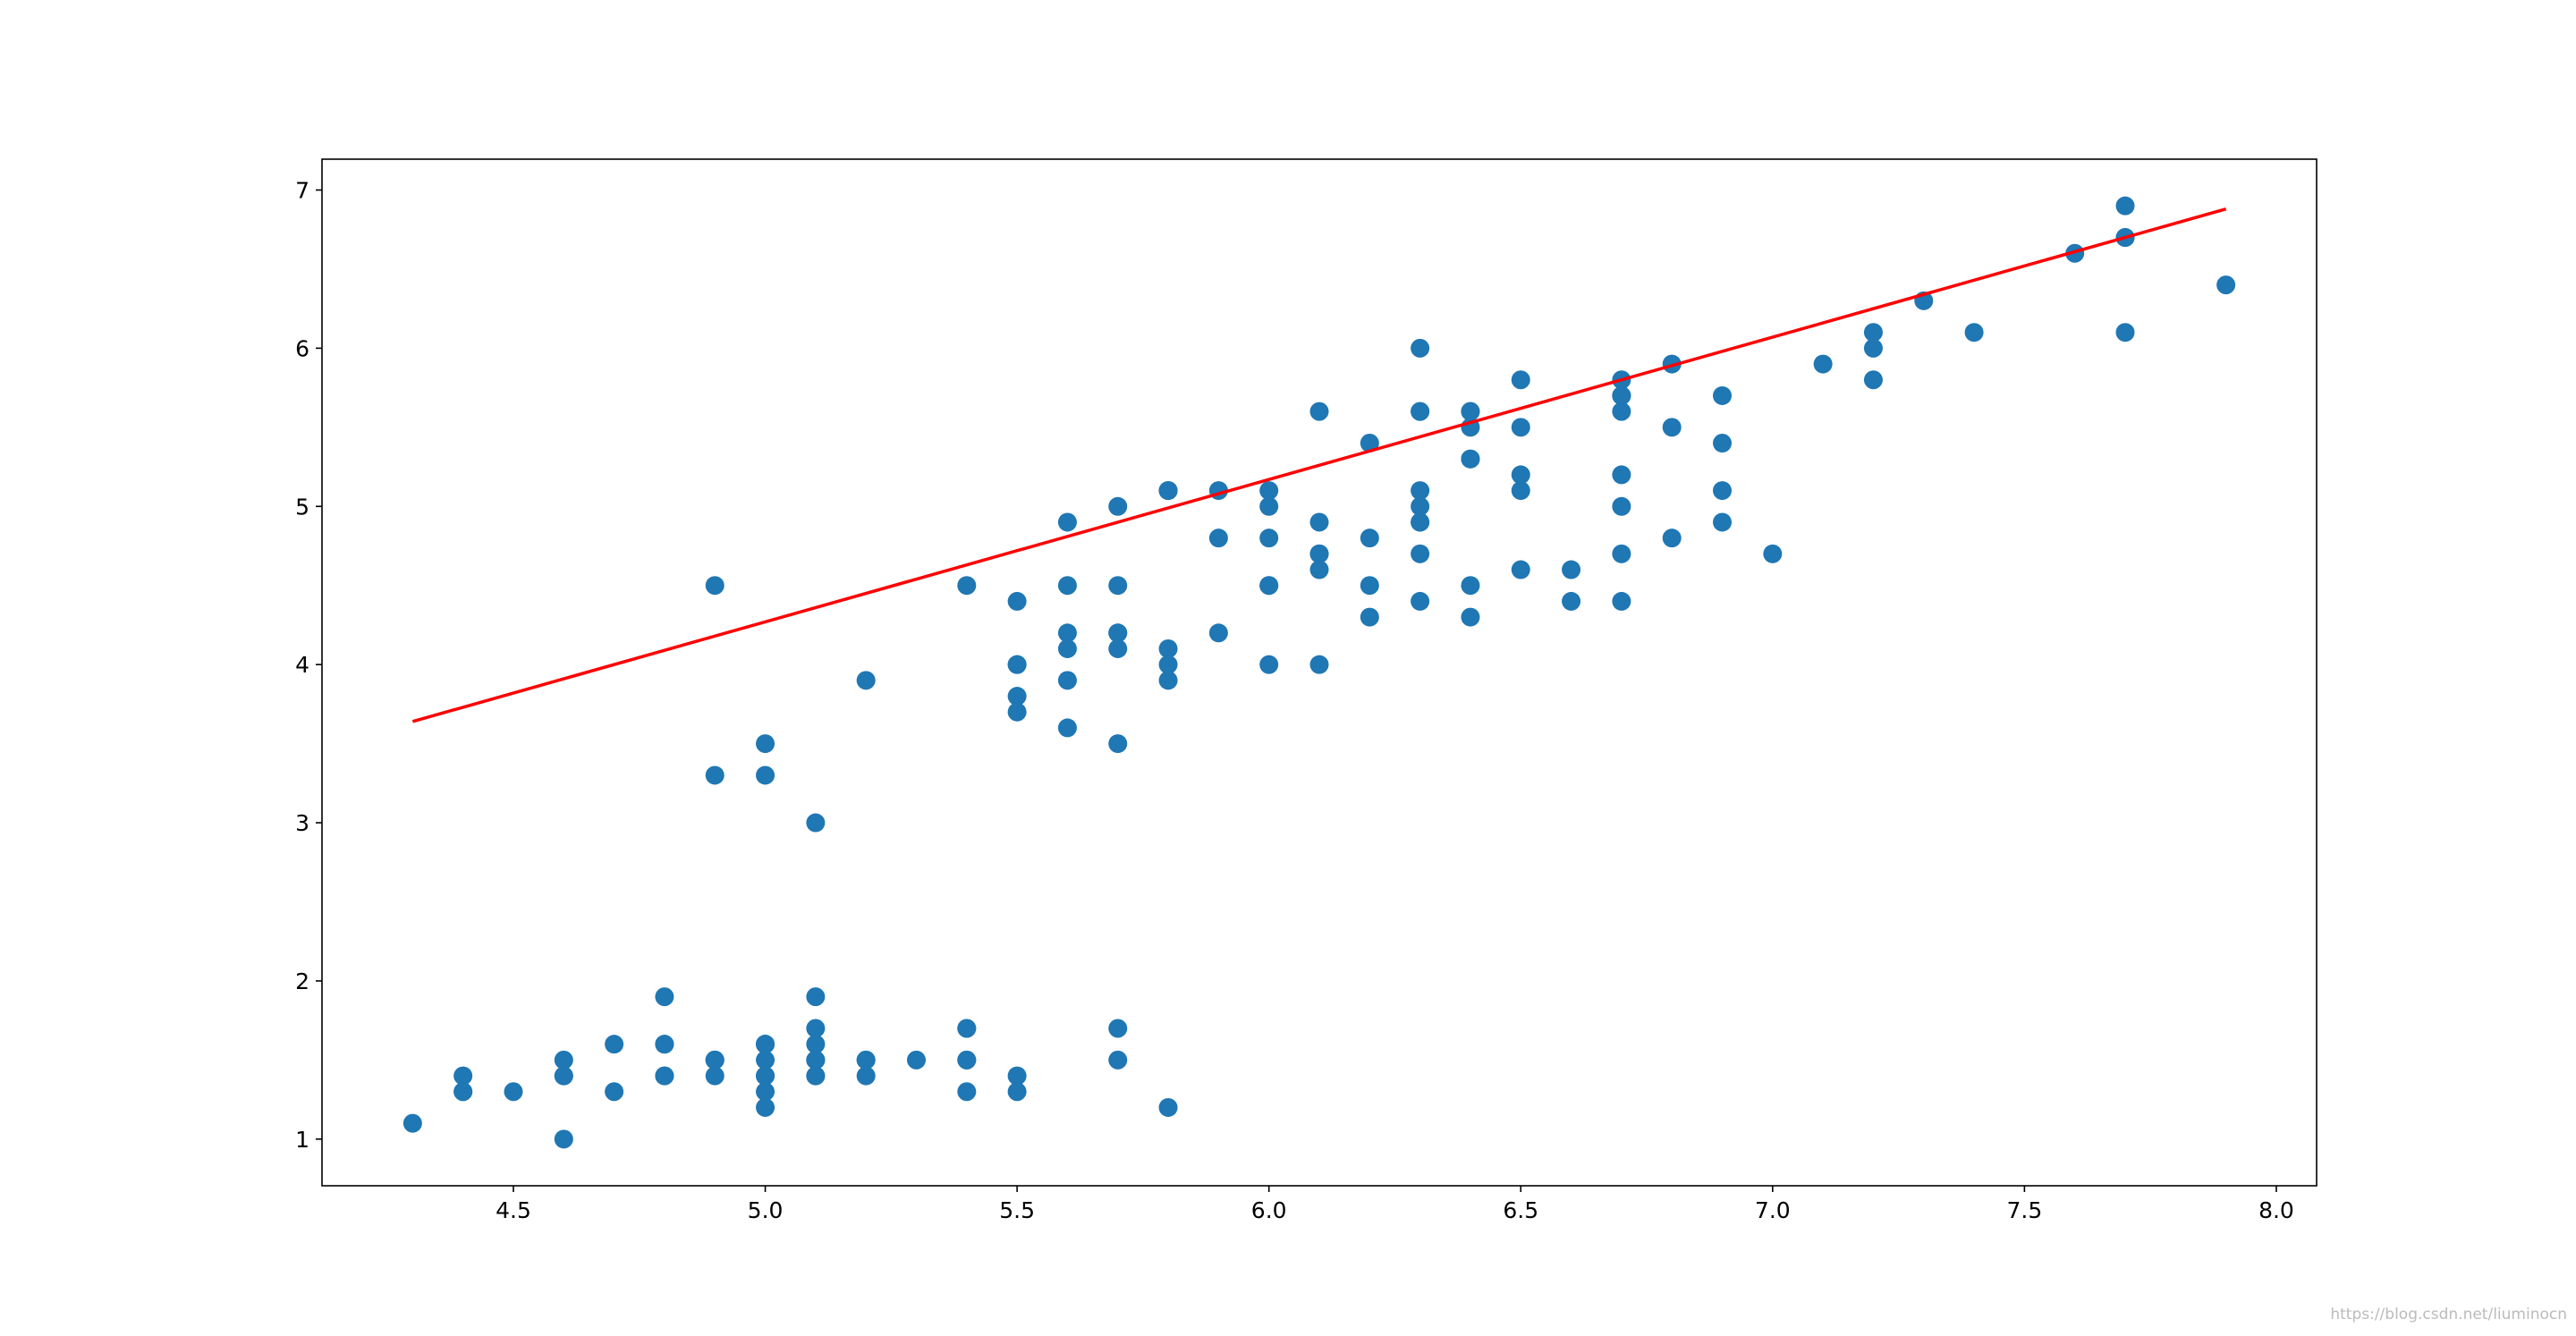 The width and height of the screenshot is (2576, 1336). What do you see at coordinates (302, 1140) in the screenshot?
I see `y-tick-label: 1` at bounding box center [302, 1140].